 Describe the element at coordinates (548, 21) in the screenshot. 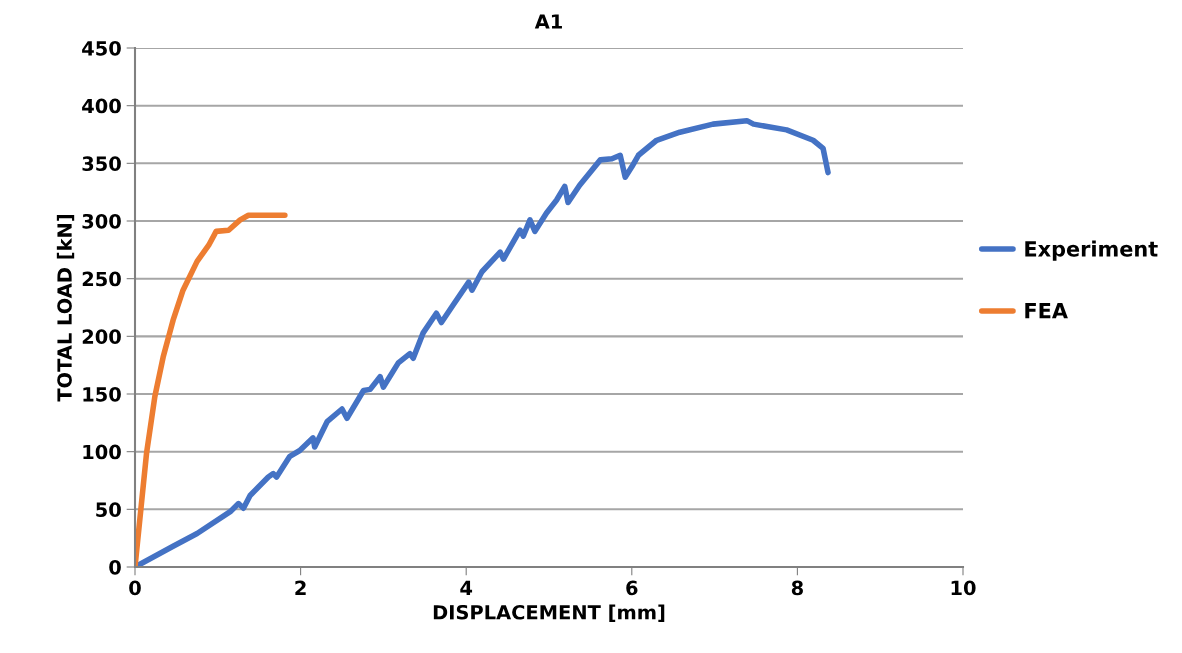

I see `chart-title: A1` at that location.